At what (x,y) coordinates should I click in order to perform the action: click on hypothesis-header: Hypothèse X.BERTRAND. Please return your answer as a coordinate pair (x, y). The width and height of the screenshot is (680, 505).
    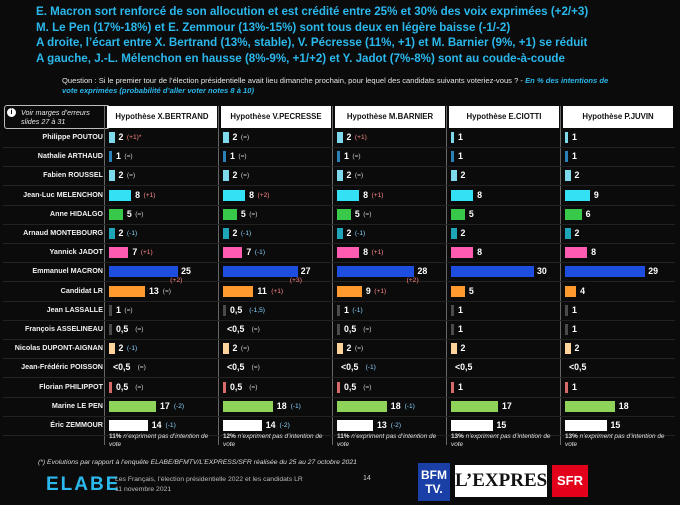
    Looking at the image, I should click on (162, 117).